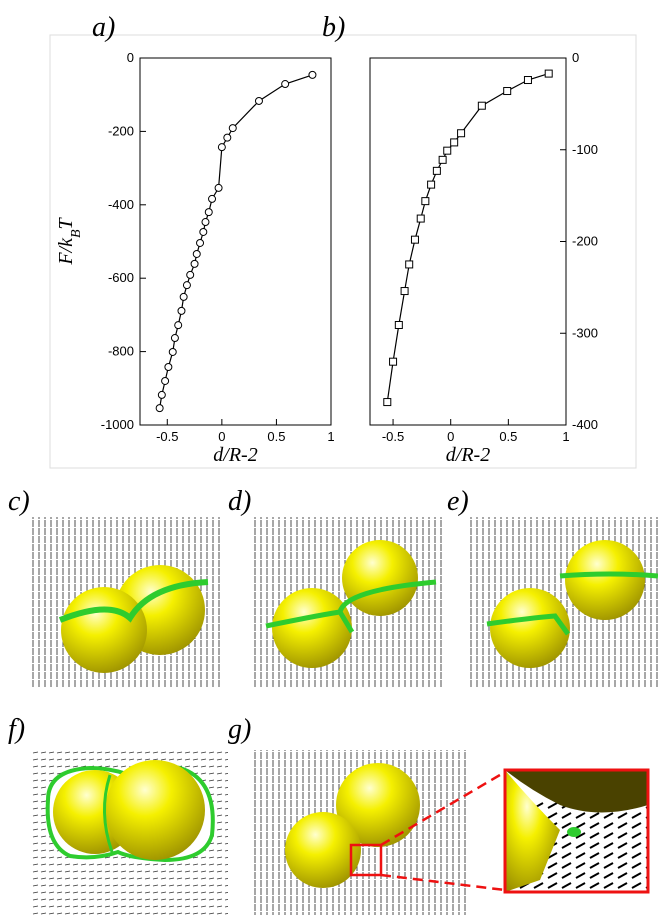 The image size is (658, 915). Describe the element at coordinates (16, 729) in the screenshot. I see `panel-label: f)` at that location.